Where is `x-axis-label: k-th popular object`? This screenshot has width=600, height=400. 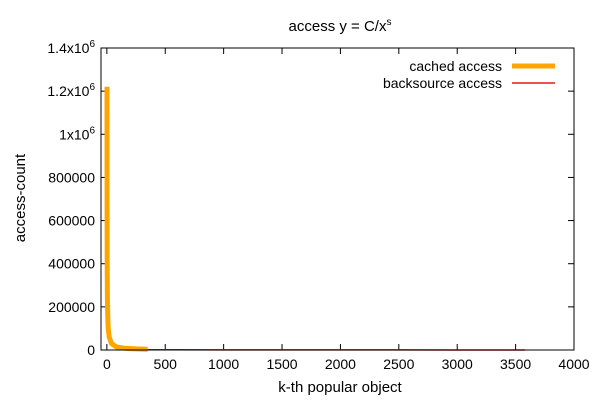 x-axis-label: k-th popular object is located at coordinates (340, 387).